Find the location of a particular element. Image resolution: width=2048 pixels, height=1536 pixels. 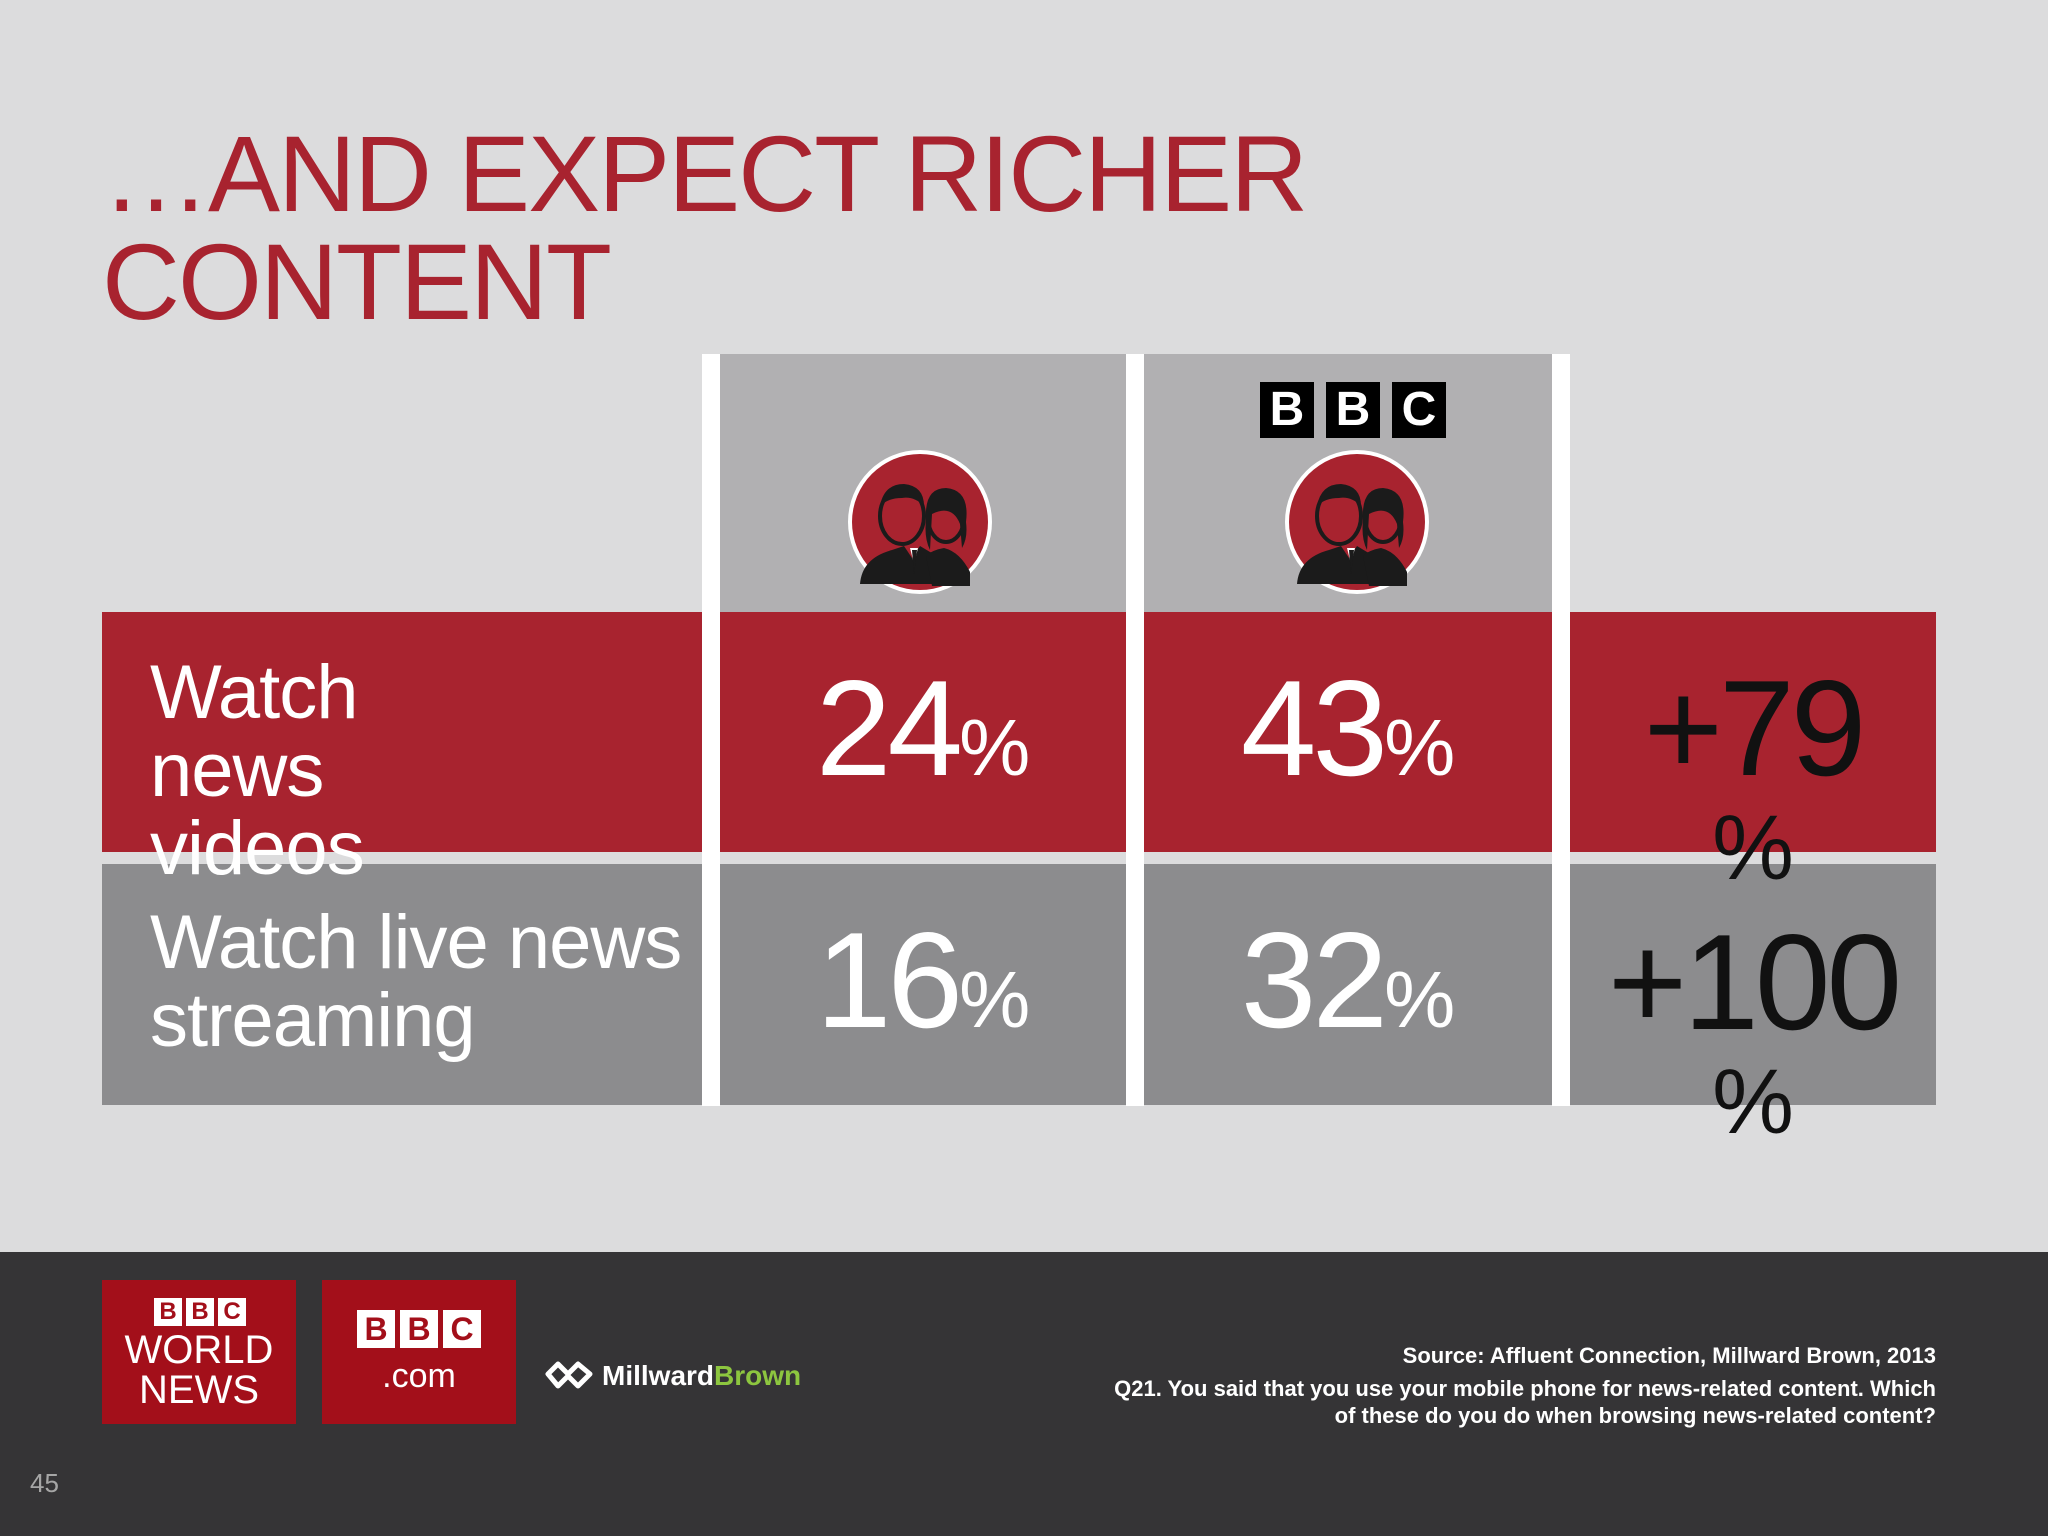

millward-brown-text: MillwardBrown is located at coordinates (701, 1376).